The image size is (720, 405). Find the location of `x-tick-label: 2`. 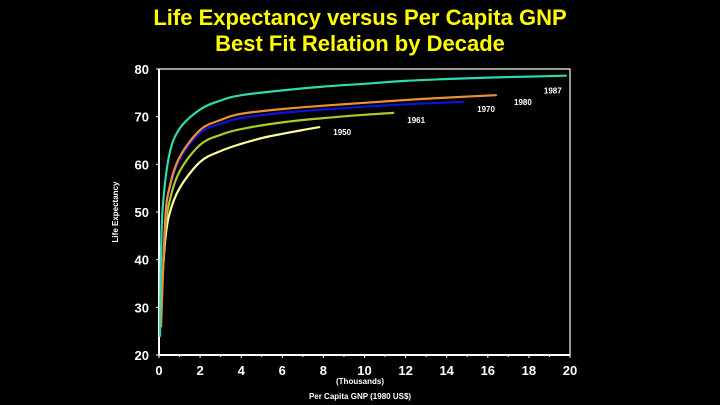

x-tick-label: 2 is located at coordinates (199, 370).